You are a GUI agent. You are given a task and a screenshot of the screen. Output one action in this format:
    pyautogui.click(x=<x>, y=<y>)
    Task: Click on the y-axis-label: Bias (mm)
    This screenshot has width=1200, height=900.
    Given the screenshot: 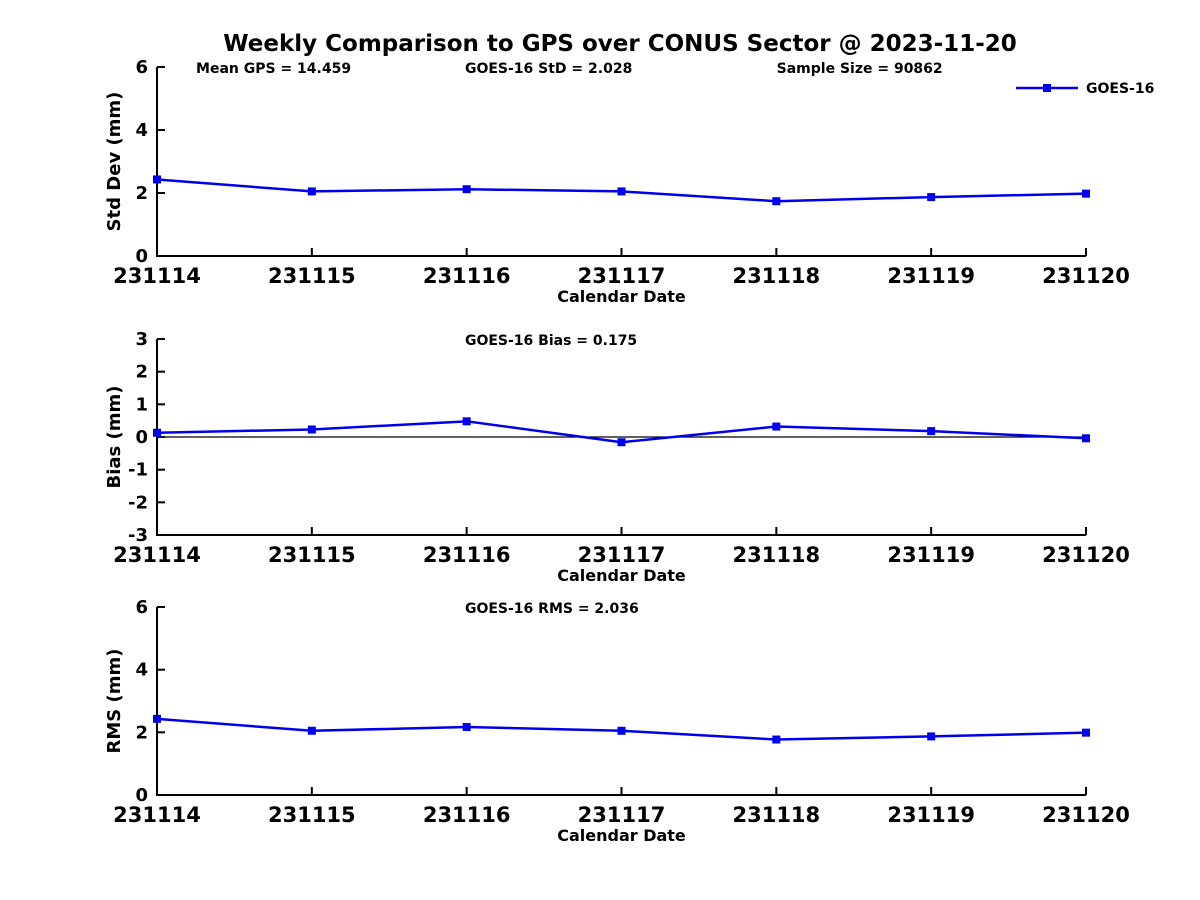 What is the action you would take?
    pyautogui.click(x=114, y=437)
    